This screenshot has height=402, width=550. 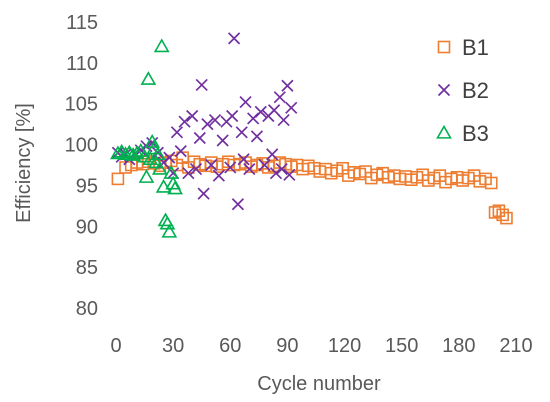 I want to click on legend-label: B1, so click(x=475, y=47).